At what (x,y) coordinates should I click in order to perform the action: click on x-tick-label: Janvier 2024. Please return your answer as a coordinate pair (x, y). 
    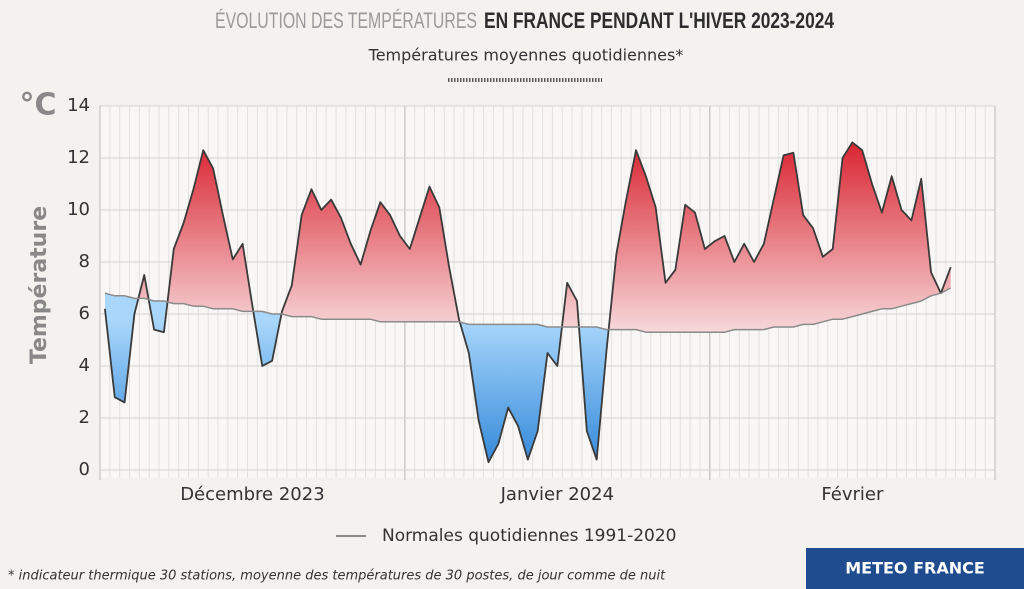
    Looking at the image, I should click on (557, 494).